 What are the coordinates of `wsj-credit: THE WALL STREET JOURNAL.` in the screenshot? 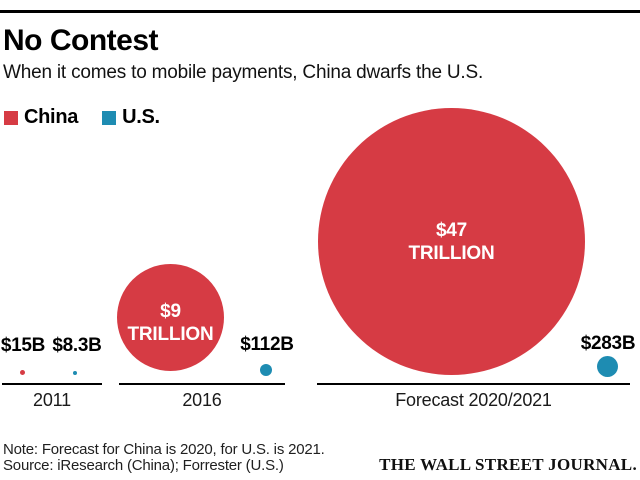 It's located at (508, 464).